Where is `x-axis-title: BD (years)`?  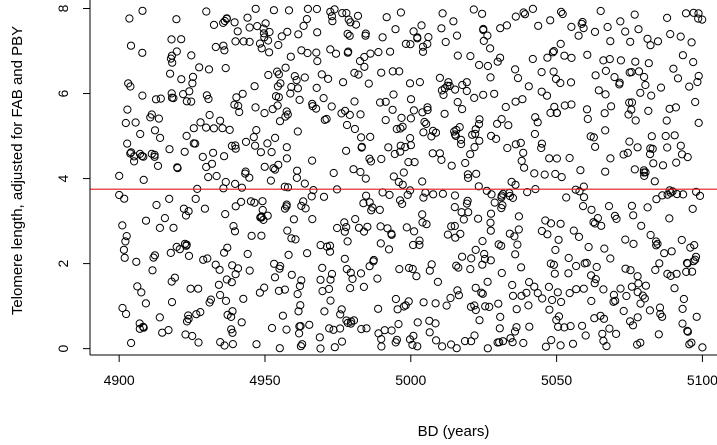 x-axis-title: BD (years) is located at coordinates (454, 431).